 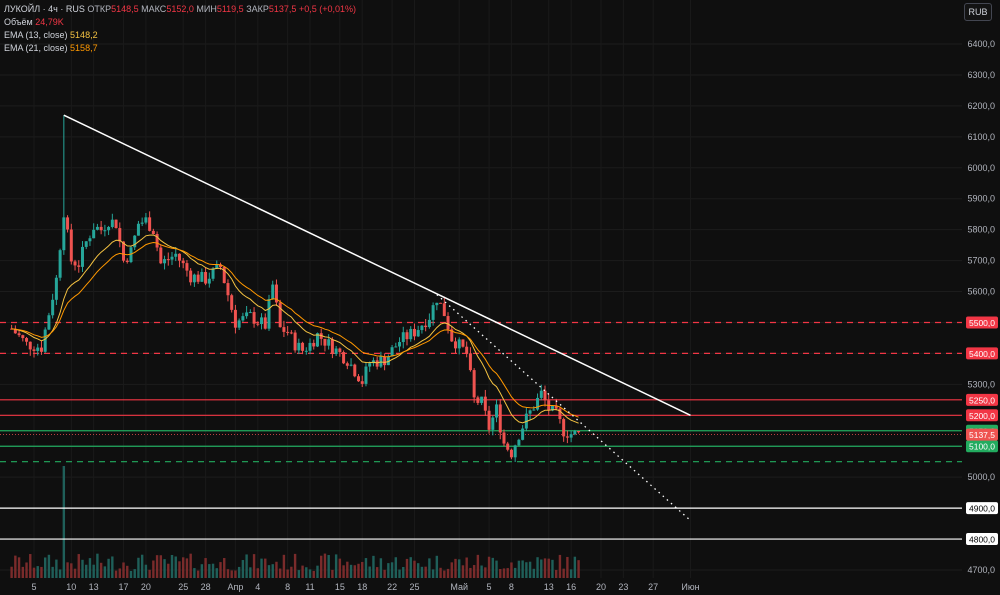 What do you see at coordinates (653, 587) in the screenshot?
I see `x-tick-label: 27` at bounding box center [653, 587].